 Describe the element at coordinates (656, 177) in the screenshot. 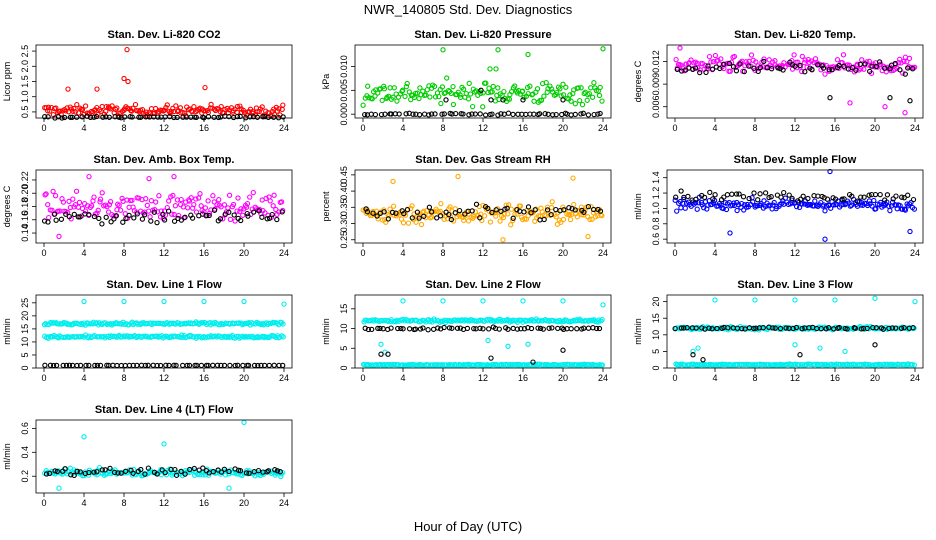

I see `y-tick-label: 1.4` at that location.